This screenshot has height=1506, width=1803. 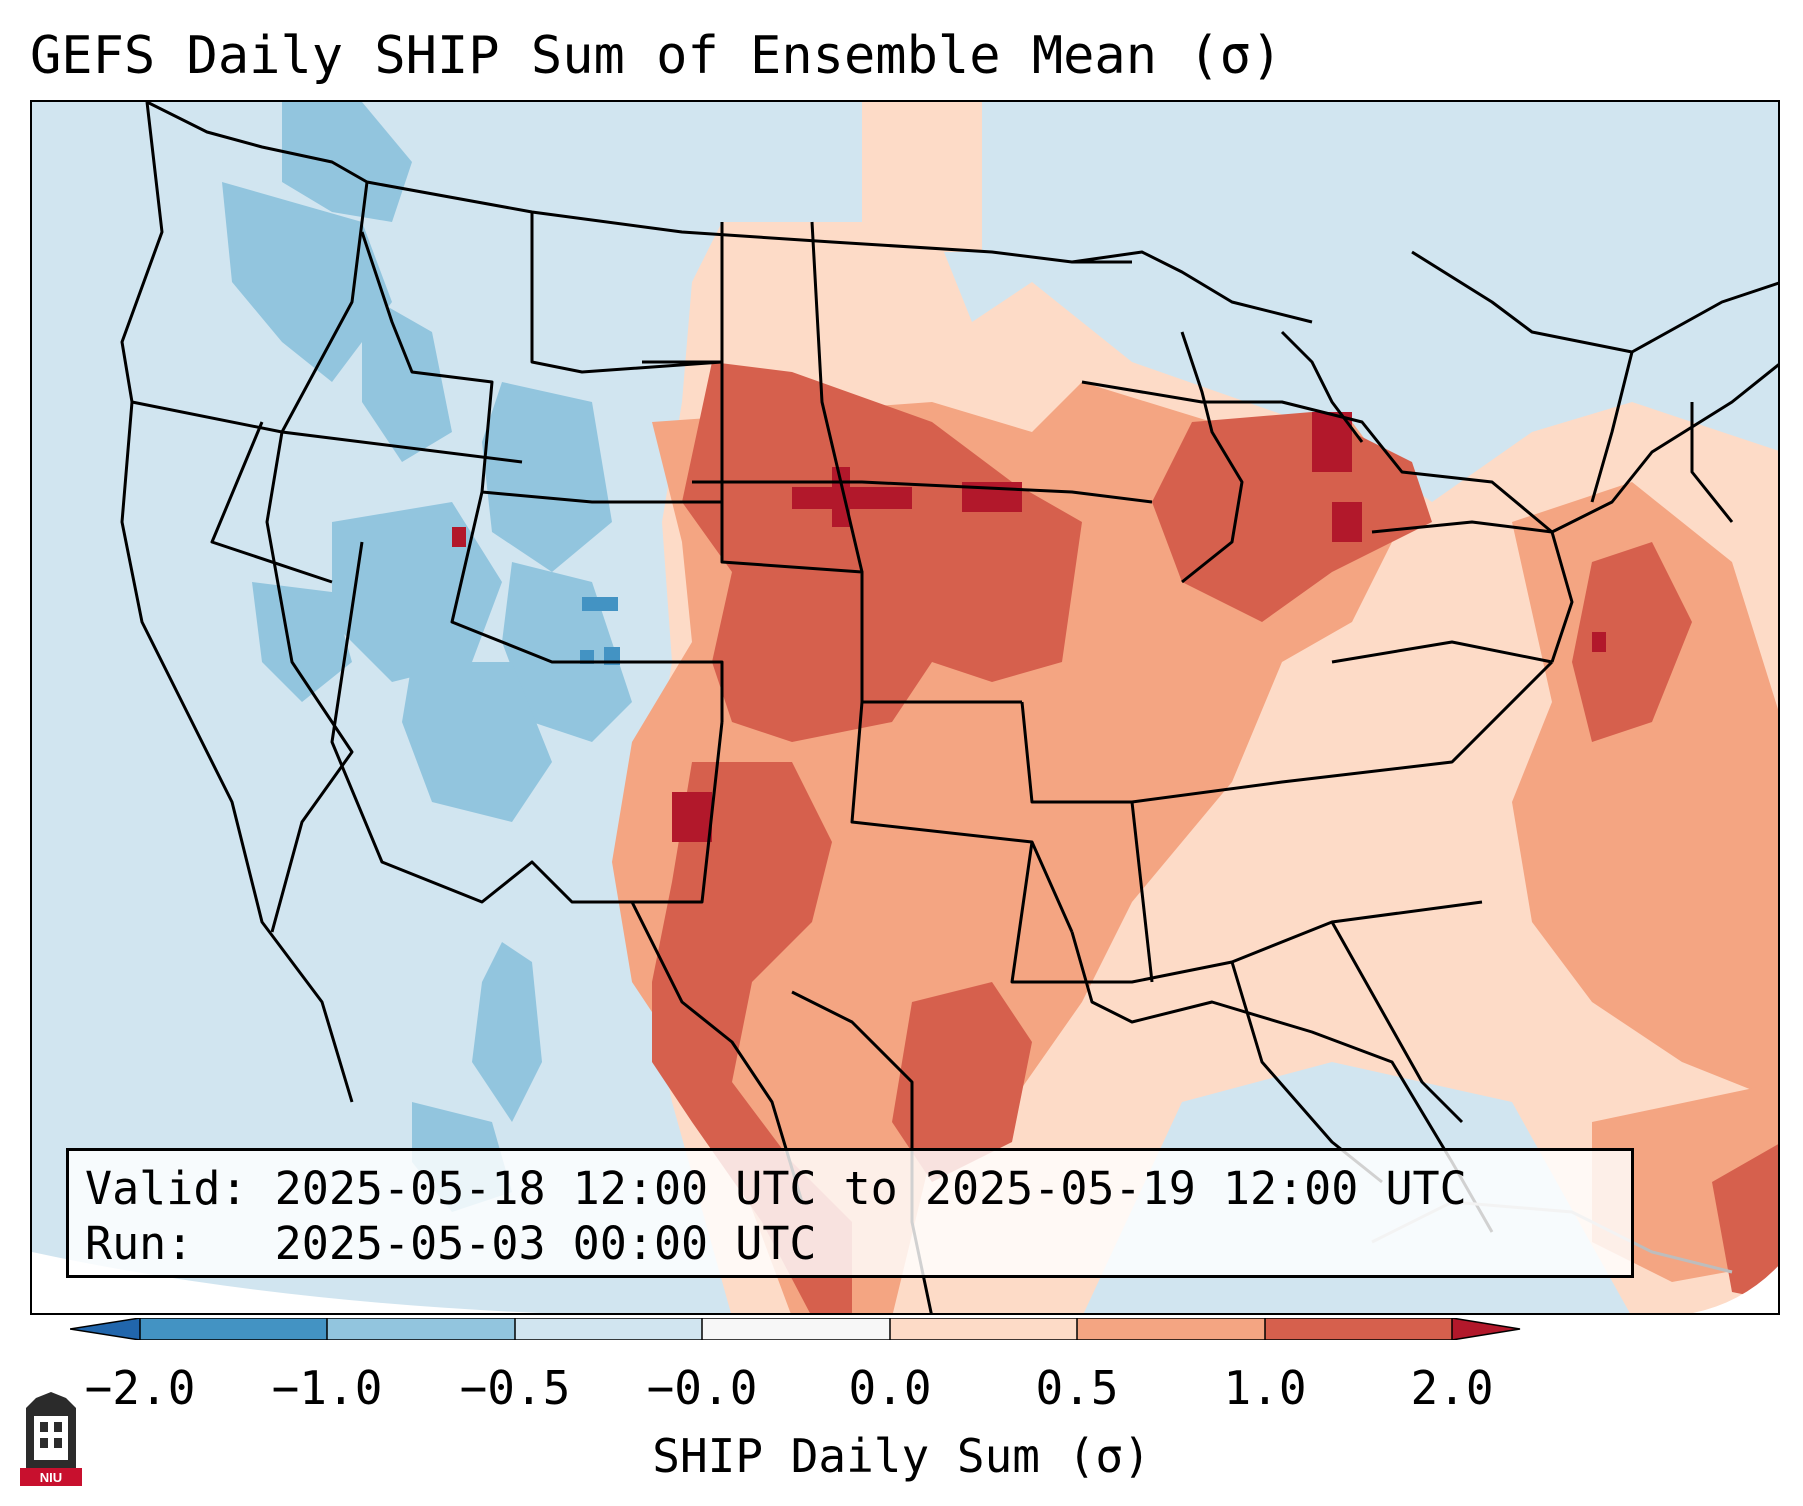 I want to click on colorbar-outline, so click(x=795, y=1329).